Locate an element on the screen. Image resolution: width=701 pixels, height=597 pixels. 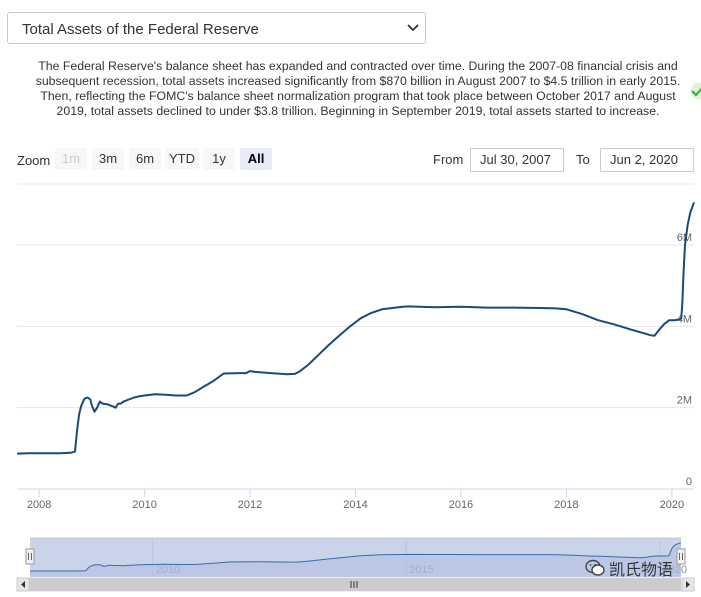
watermark-text: 凯氏物语 is located at coordinates (641, 570).